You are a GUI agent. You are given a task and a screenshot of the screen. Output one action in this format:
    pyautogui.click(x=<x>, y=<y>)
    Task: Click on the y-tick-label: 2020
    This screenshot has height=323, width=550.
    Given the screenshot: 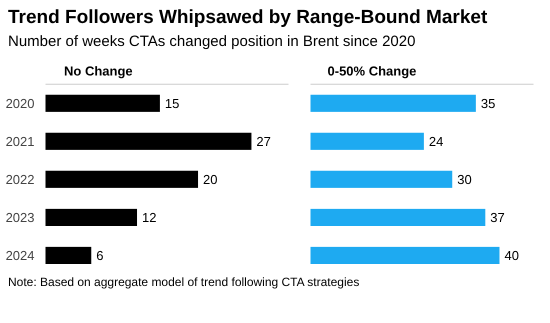 What is the action you would take?
    pyautogui.click(x=20, y=102)
    